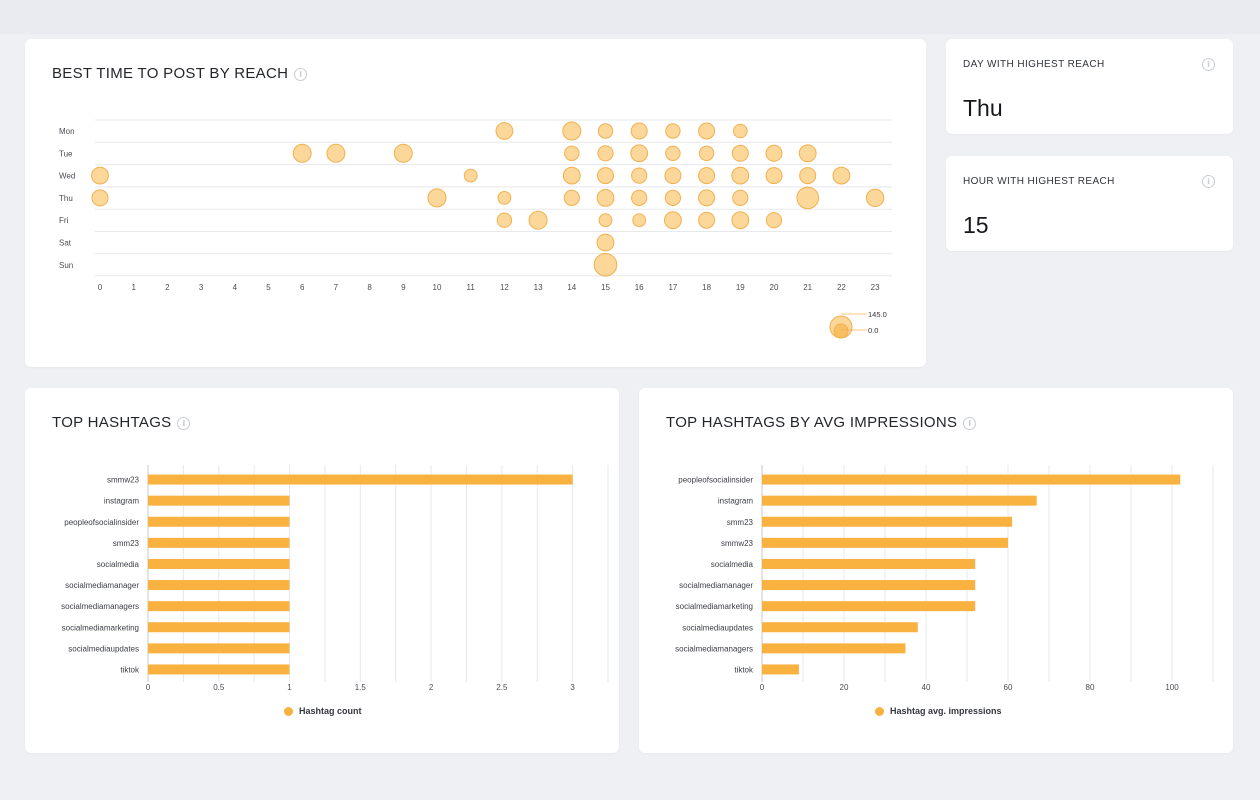  Describe the element at coordinates (1089, 86) in the screenshot. I see `day-highest-reach-card: DAY WITH HIGHEST REACH i Thu` at that location.